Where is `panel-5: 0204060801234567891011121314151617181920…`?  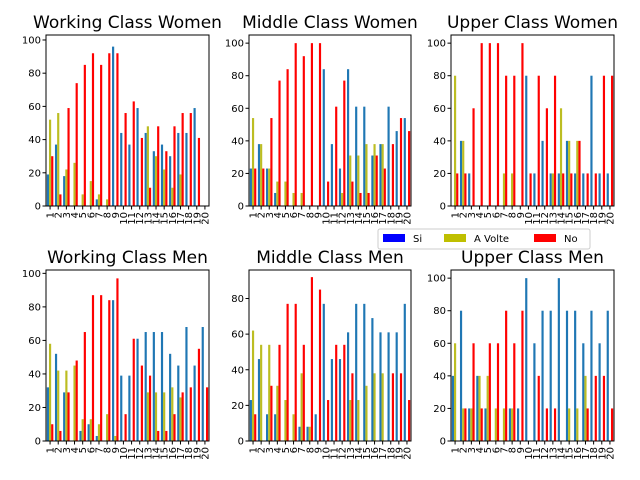 panel-5: 0204060801234567891011121314151617181920… is located at coordinates (322, 354).